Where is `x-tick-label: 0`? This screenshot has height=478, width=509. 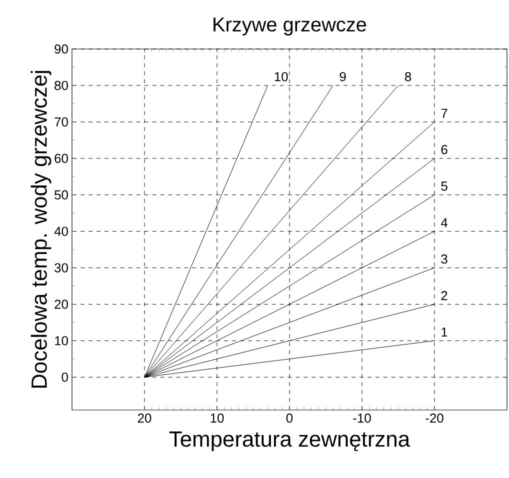
x-tick-label: 0 is located at coordinates (289, 418).